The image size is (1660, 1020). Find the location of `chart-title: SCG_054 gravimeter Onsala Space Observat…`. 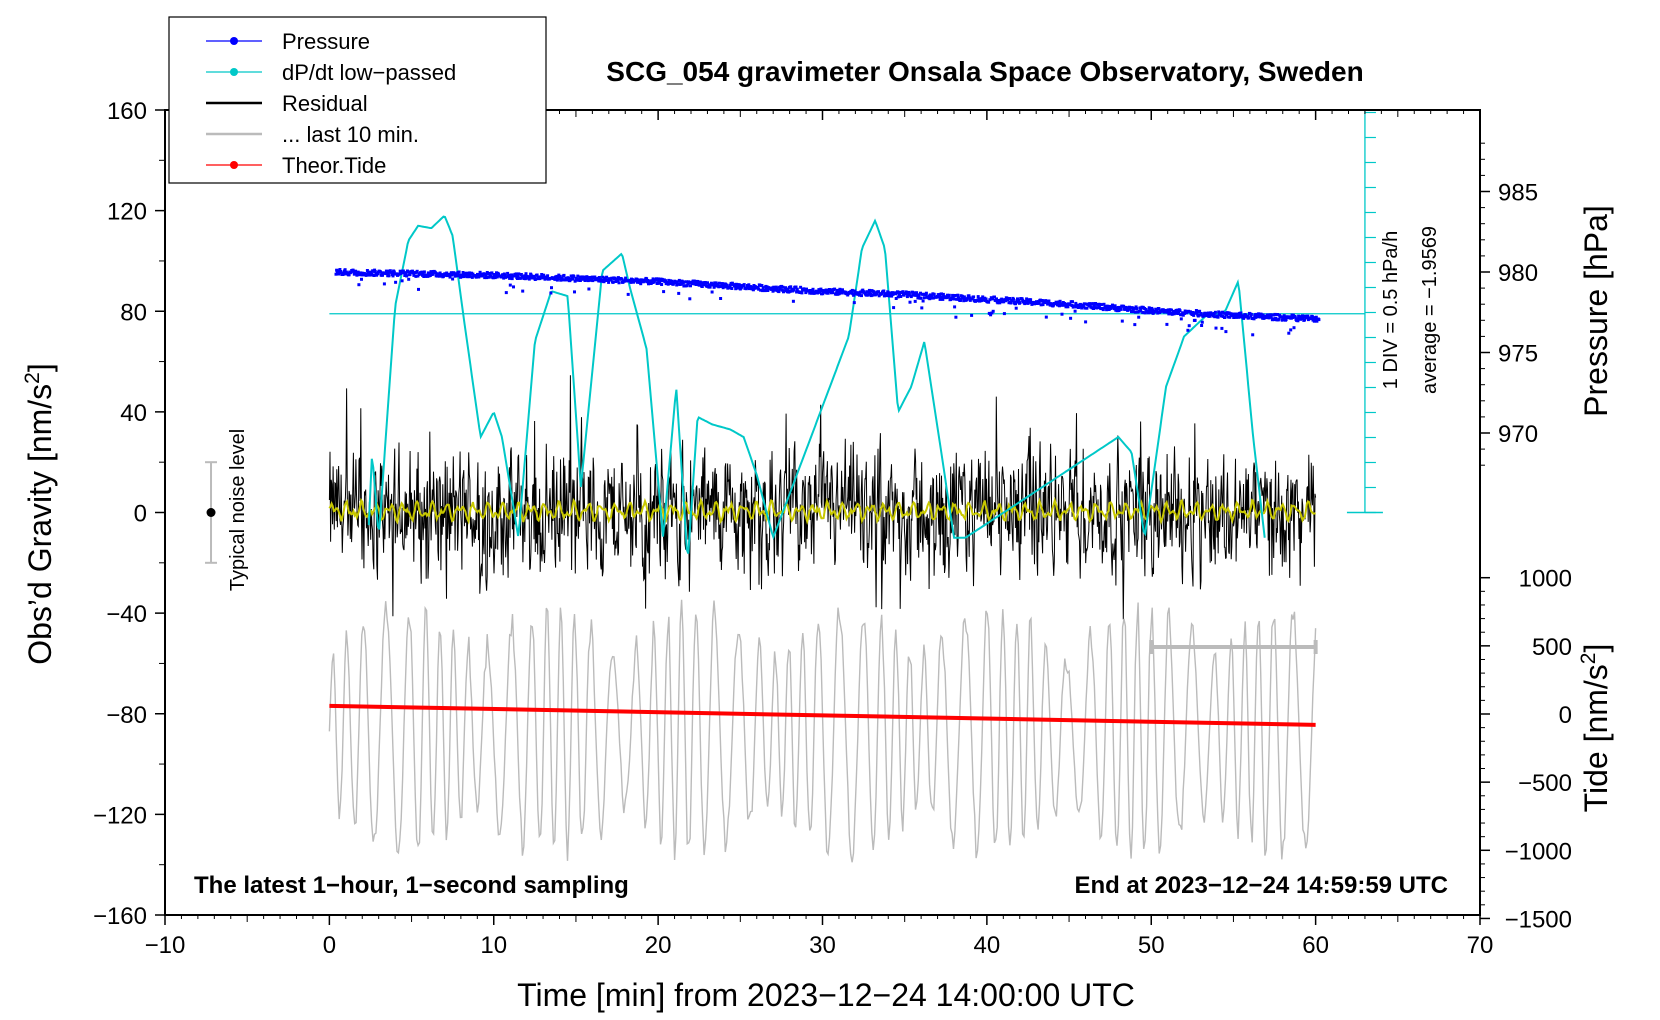

chart-title: SCG_054 gravimeter Onsala Space Observat… is located at coordinates (984, 71).